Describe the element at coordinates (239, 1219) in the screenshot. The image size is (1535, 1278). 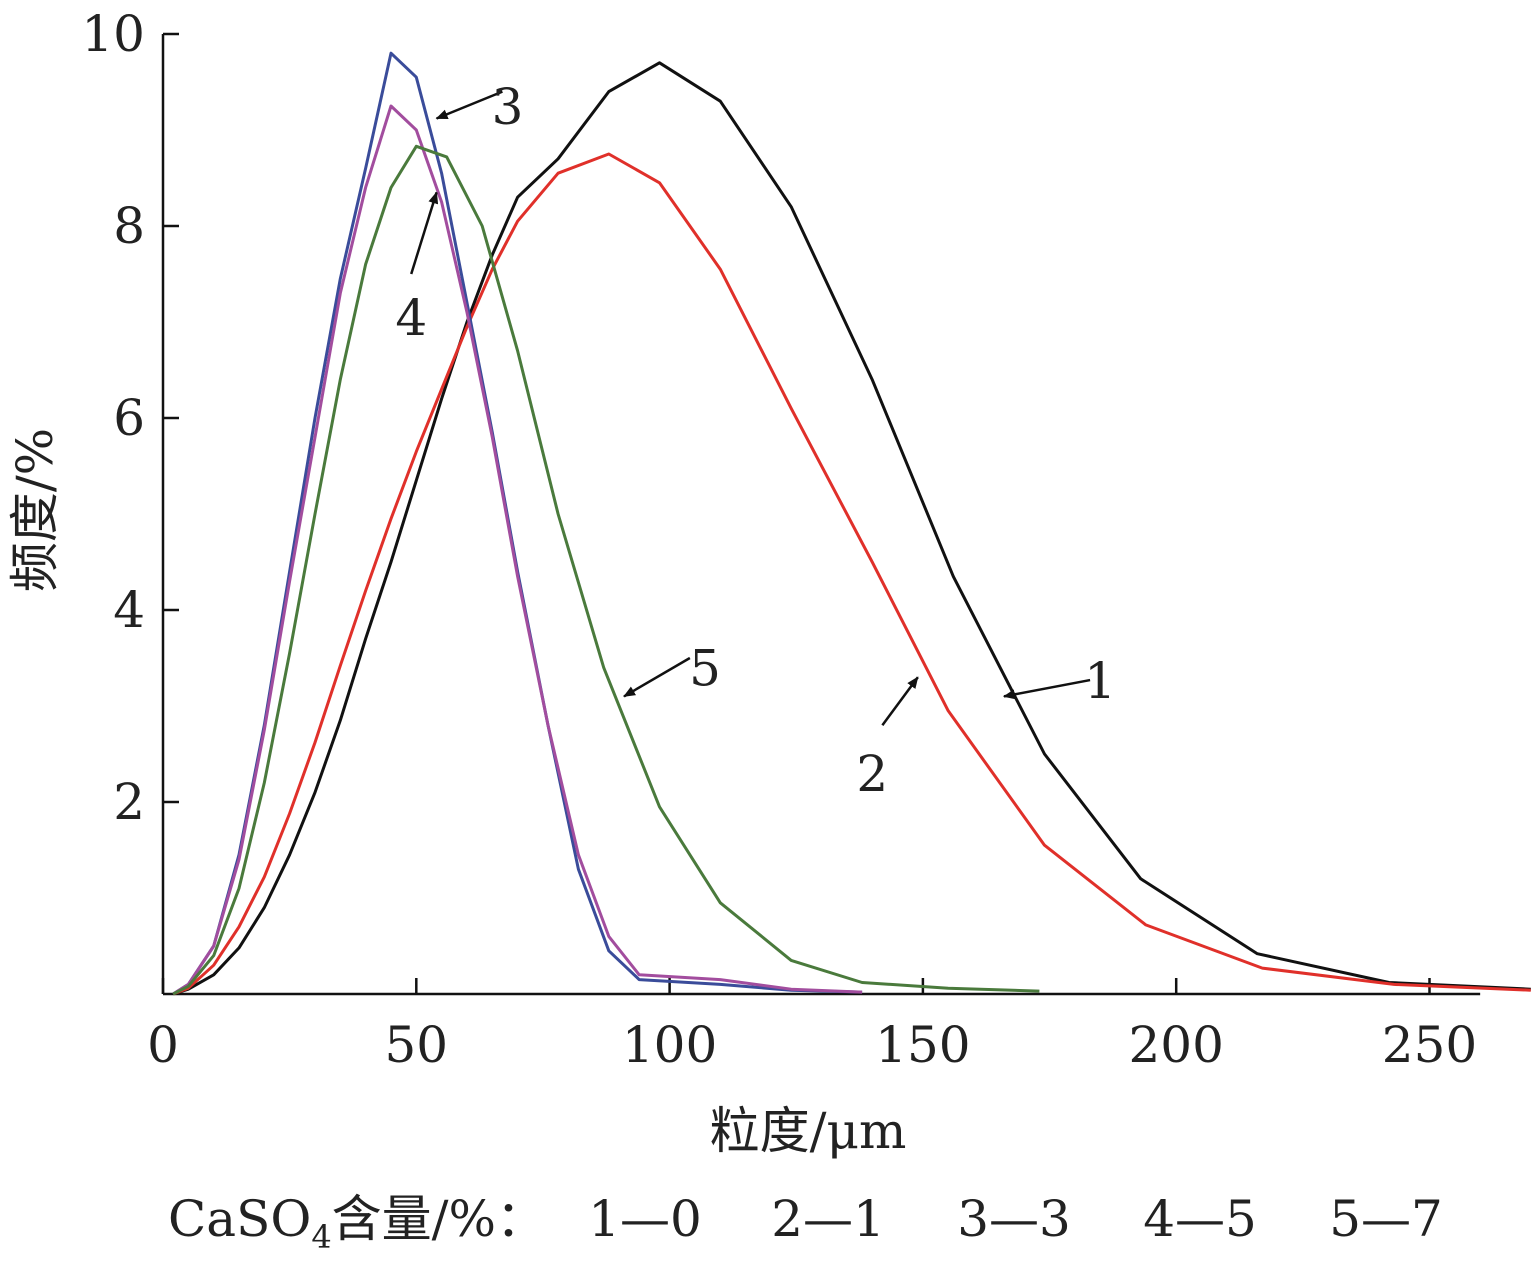
I see `legend-prefix: CaSO` at that location.